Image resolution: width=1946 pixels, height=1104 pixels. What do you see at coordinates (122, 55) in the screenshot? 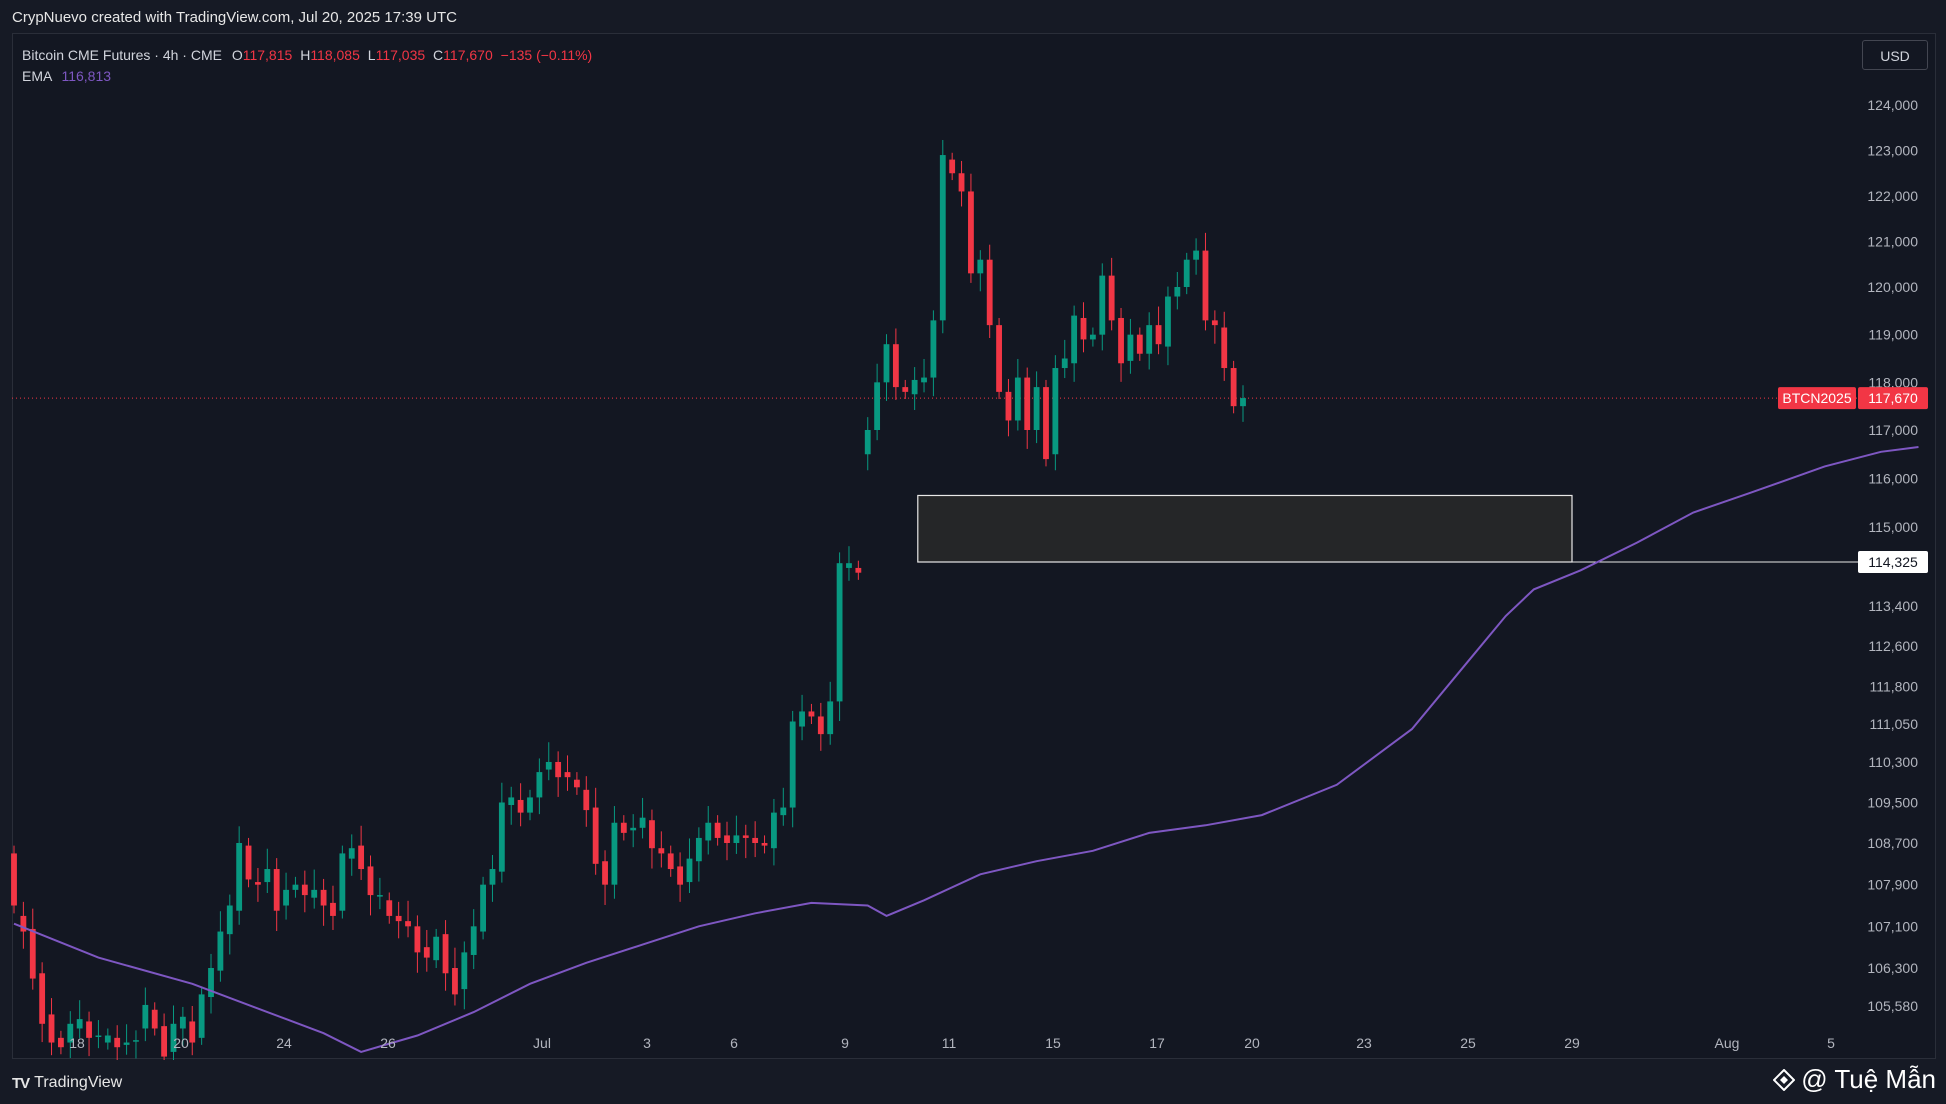
I see `symbol-name: Bitcoin CME Futures · 4h · CME` at bounding box center [122, 55].